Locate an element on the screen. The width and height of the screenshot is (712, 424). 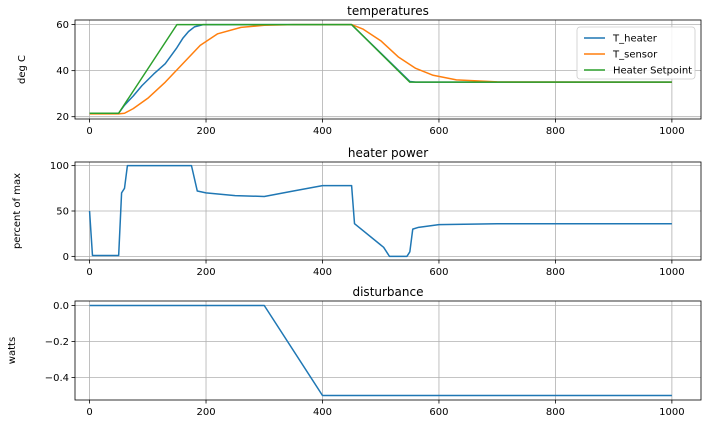
chart-title: disturbance is located at coordinates (387, 292).